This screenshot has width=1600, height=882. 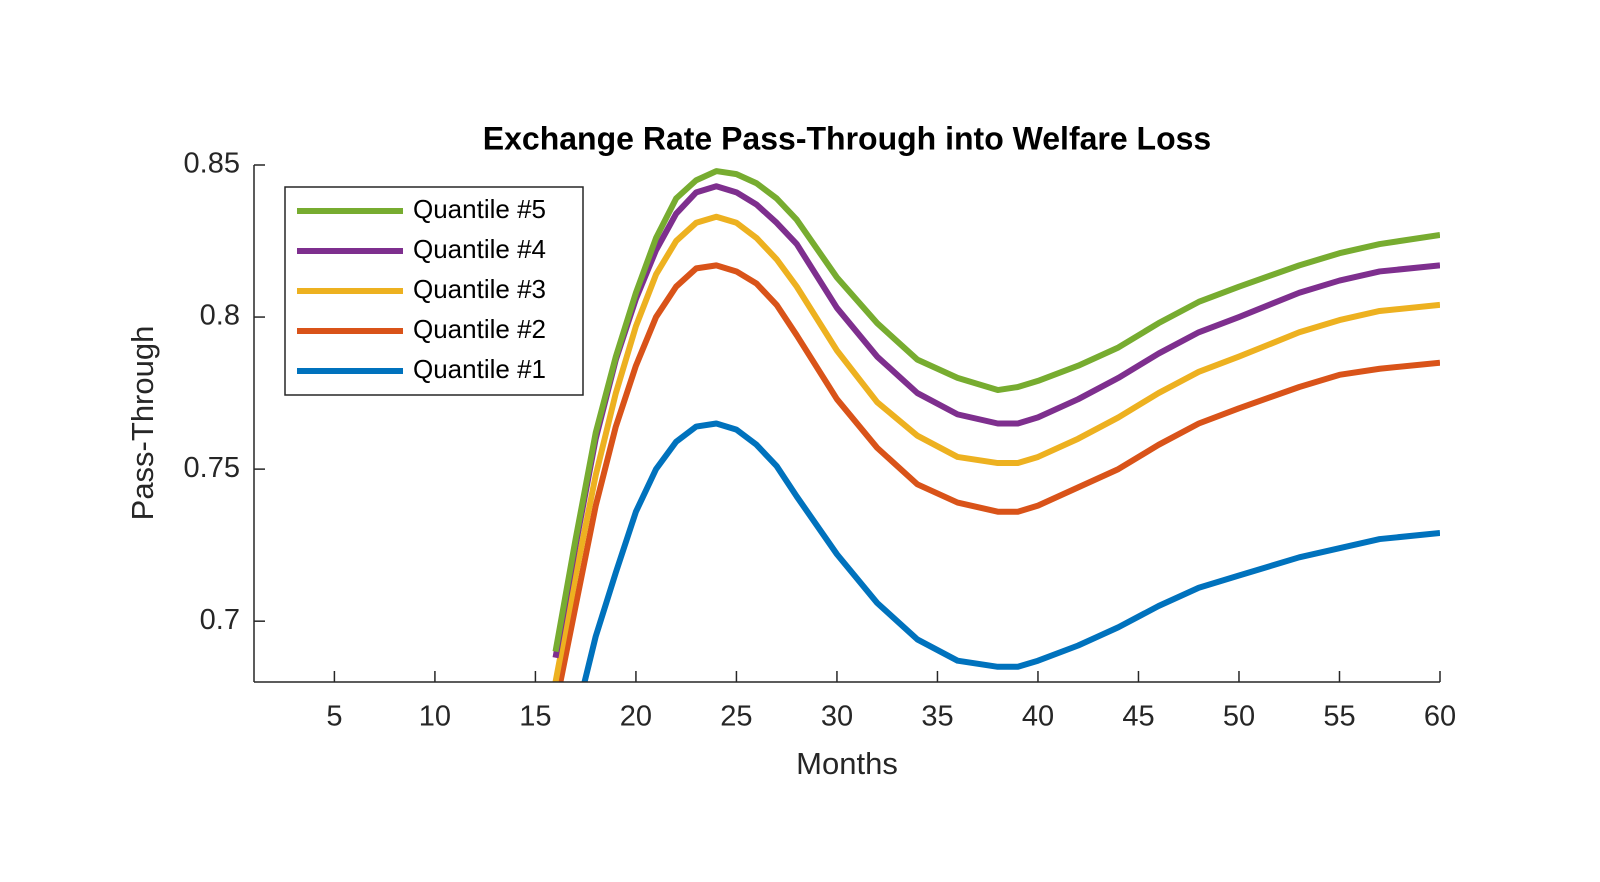 I want to click on x-tick-label: 20, so click(x=636, y=717).